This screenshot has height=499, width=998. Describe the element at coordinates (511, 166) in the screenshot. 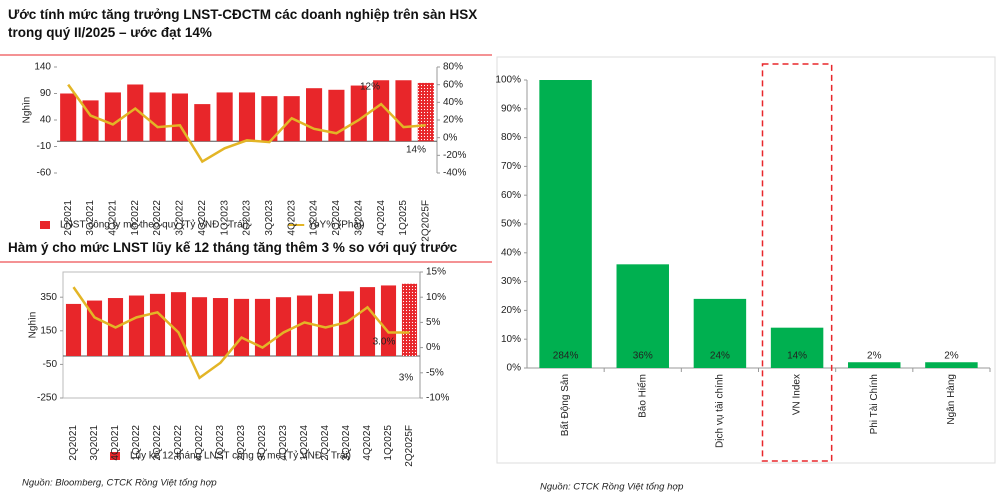

I see `y-tick-label: 70%` at that location.